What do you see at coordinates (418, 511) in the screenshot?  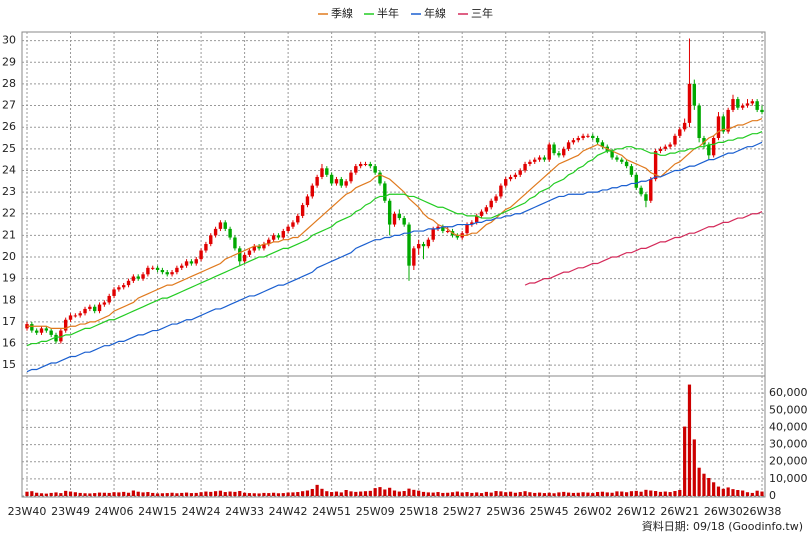 I see `x-tick-label: 25W18` at bounding box center [418, 511].